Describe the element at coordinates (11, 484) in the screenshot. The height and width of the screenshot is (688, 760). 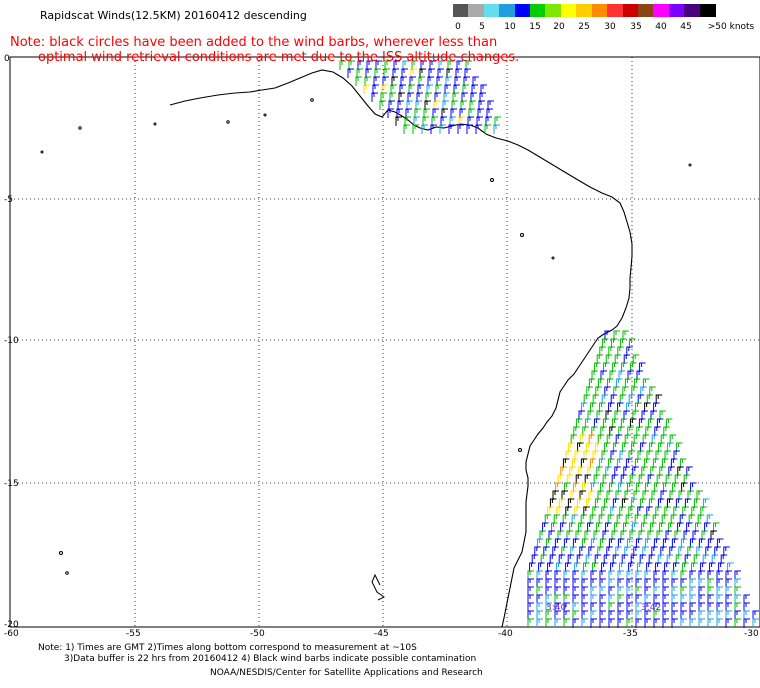
I see `lat-label: -15` at that location.